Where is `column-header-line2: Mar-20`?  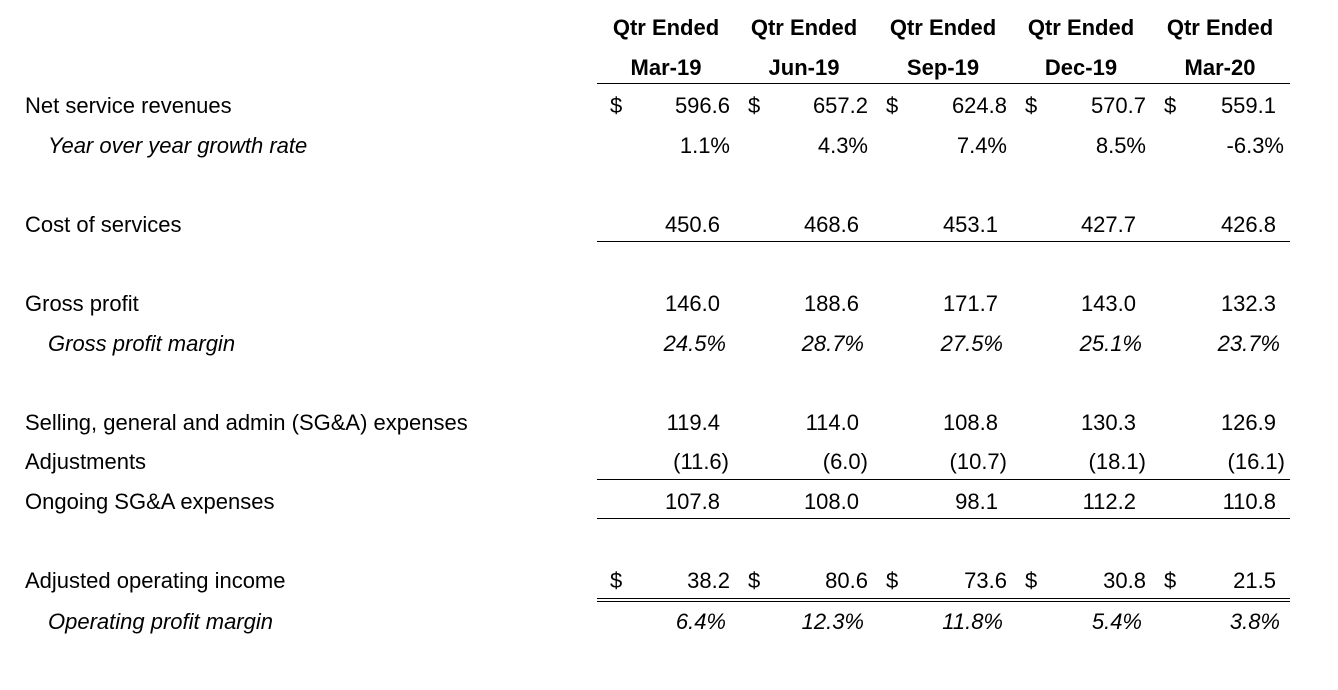
column-header-line2: Mar-20 is located at coordinates (1220, 67).